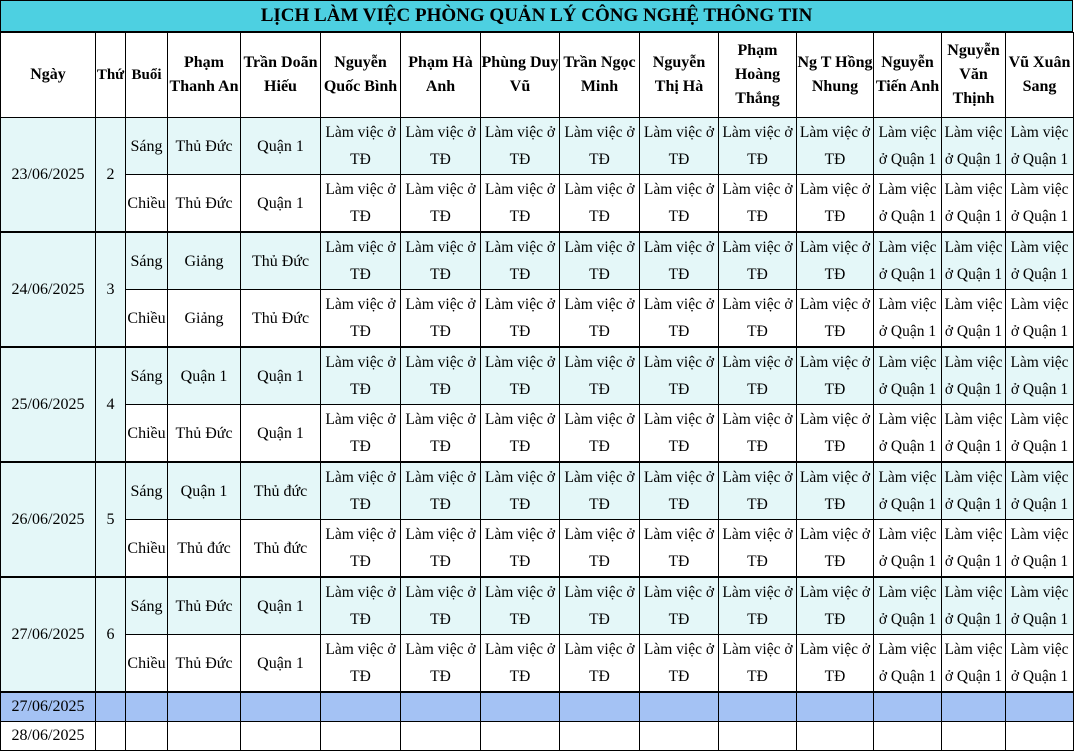  What do you see at coordinates (440, 75) in the screenshot?
I see `column-header: Phạm Hà Anh` at bounding box center [440, 75].